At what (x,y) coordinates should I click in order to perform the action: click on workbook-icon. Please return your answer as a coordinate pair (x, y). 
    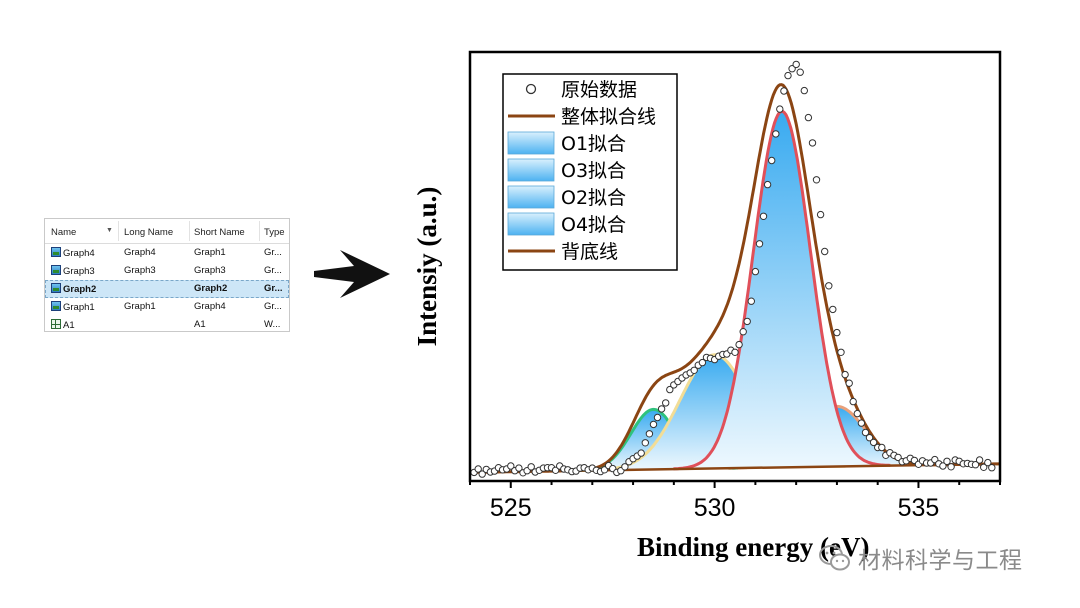
    Looking at the image, I should click on (56, 324).